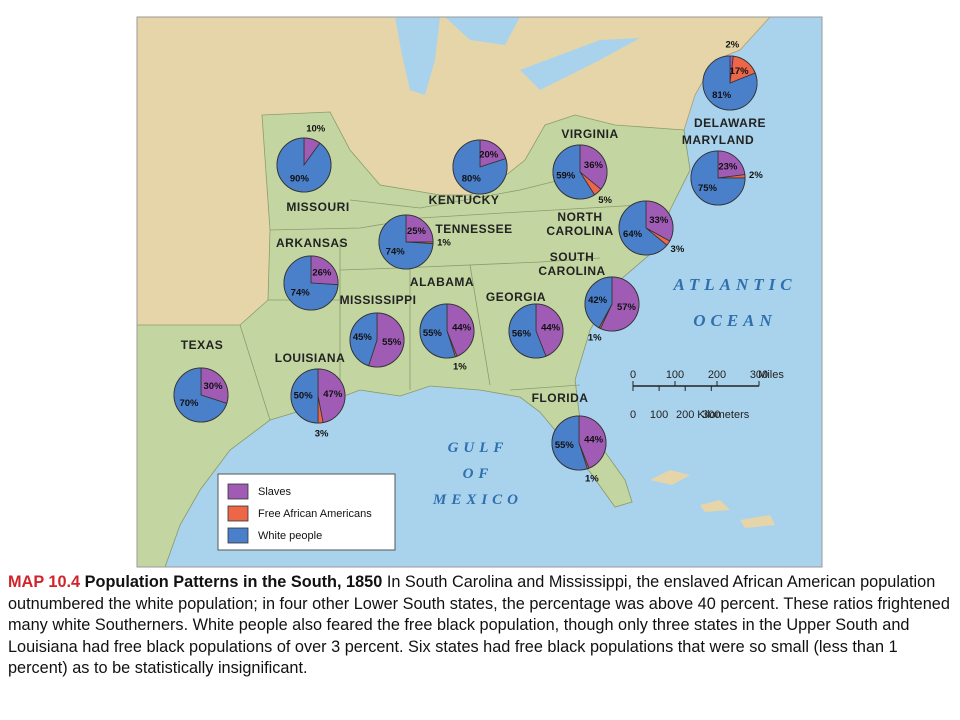  What do you see at coordinates (735, 320) in the screenshot?
I see `ocean-label: OCEAN` at bounding box center [735, 320].